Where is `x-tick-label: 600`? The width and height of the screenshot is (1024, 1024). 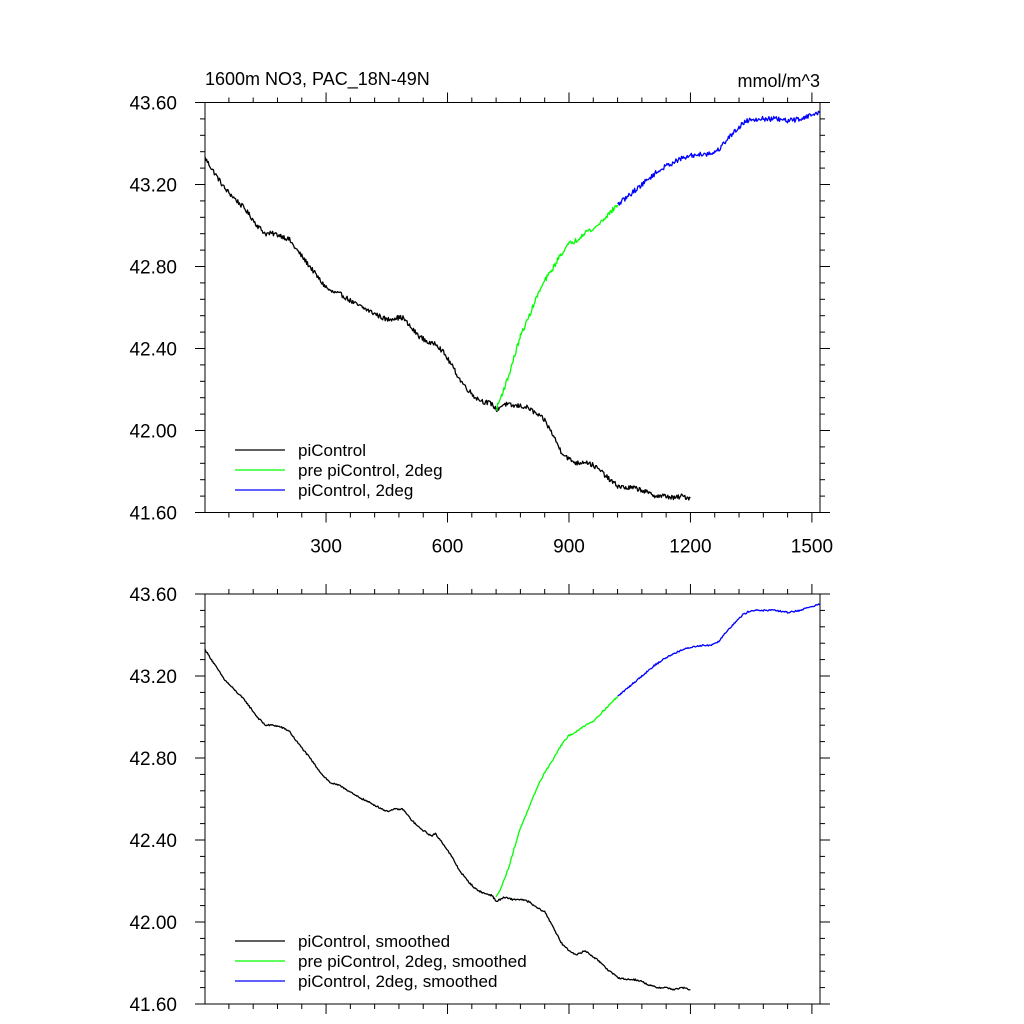
x-tick-label: 600 is located at coordinates (448, 547).